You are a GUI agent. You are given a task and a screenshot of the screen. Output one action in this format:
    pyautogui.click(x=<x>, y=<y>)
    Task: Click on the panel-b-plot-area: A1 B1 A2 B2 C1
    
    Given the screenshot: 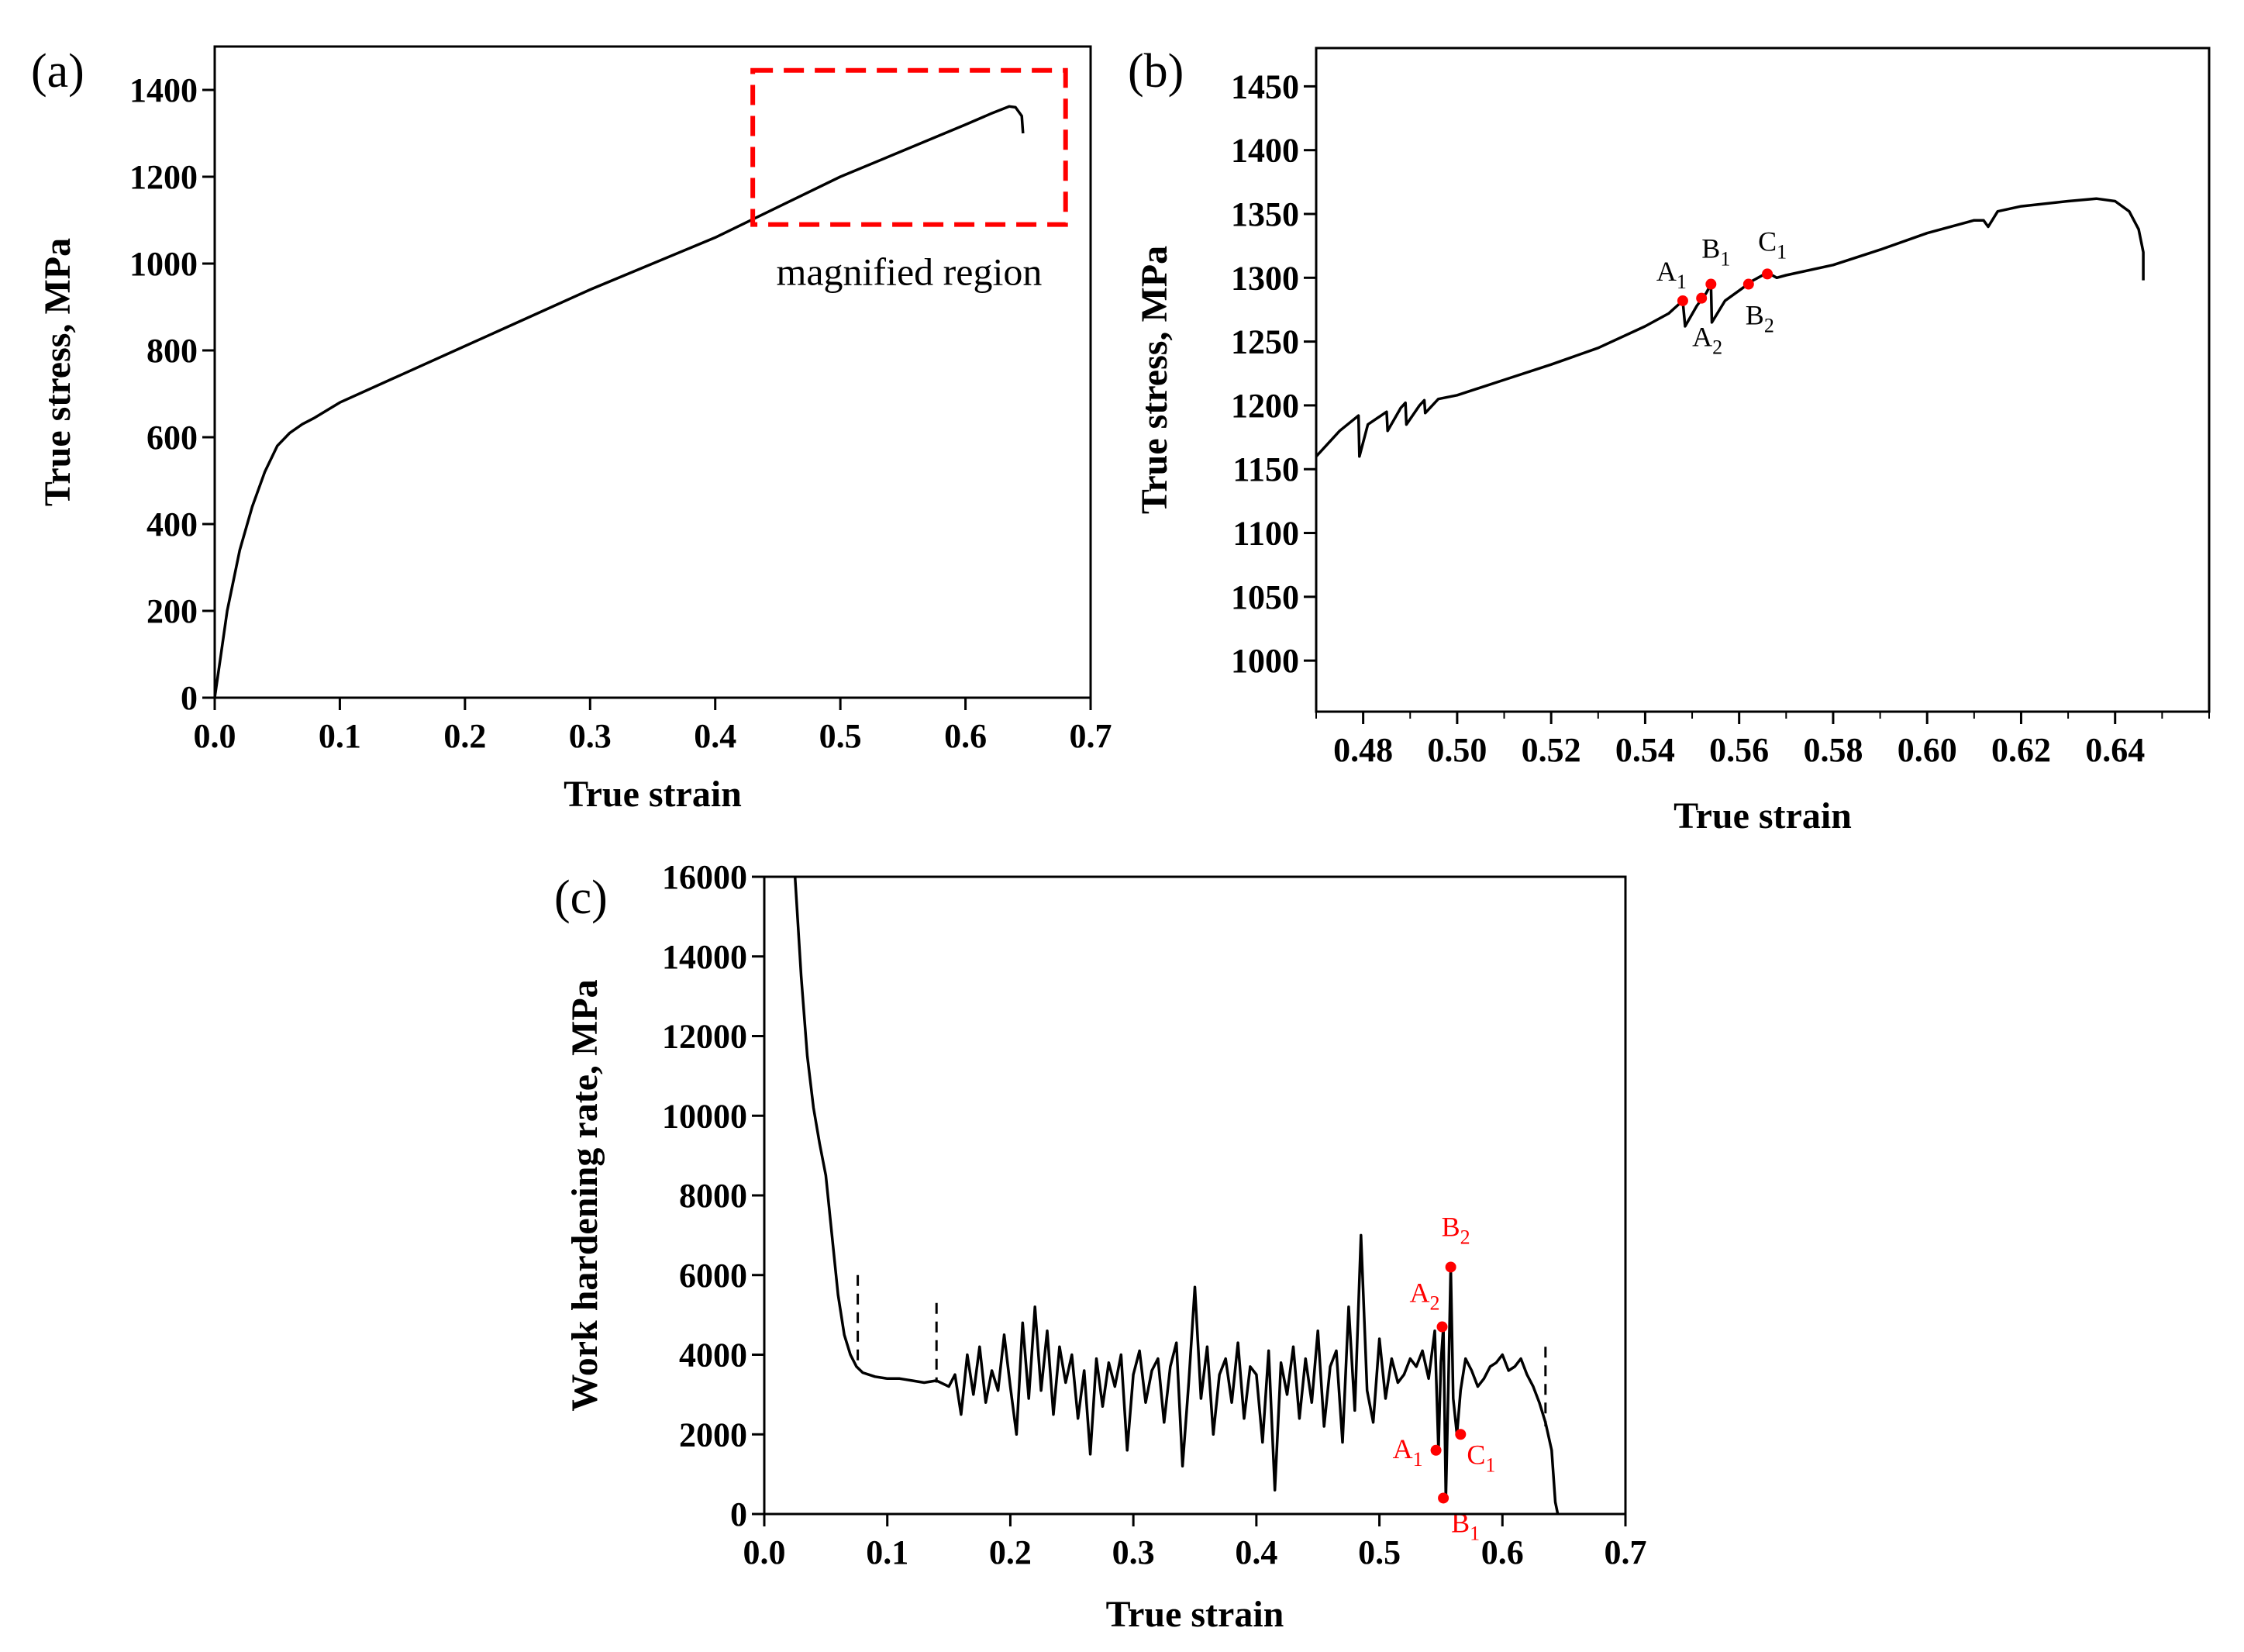 What is the action you would take?
    pyautogui.click(x=1730, y=327)
    